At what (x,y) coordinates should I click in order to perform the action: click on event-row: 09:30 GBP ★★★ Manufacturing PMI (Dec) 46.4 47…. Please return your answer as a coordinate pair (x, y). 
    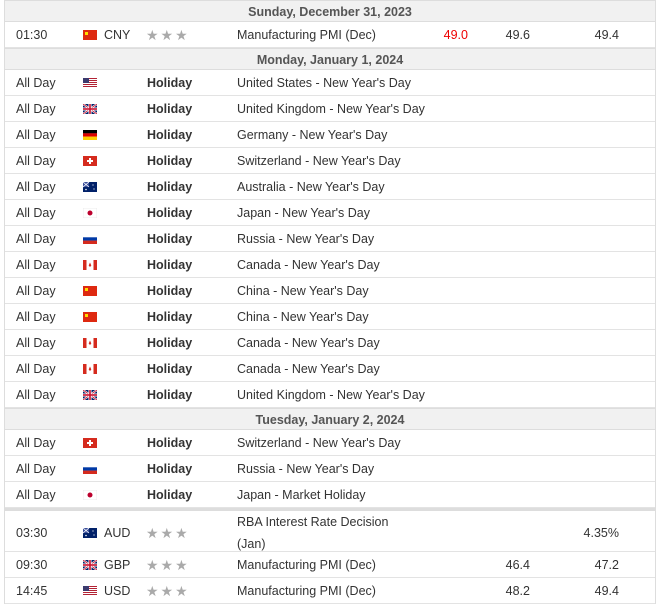
    Looking at the image, I should click on (330, 565).